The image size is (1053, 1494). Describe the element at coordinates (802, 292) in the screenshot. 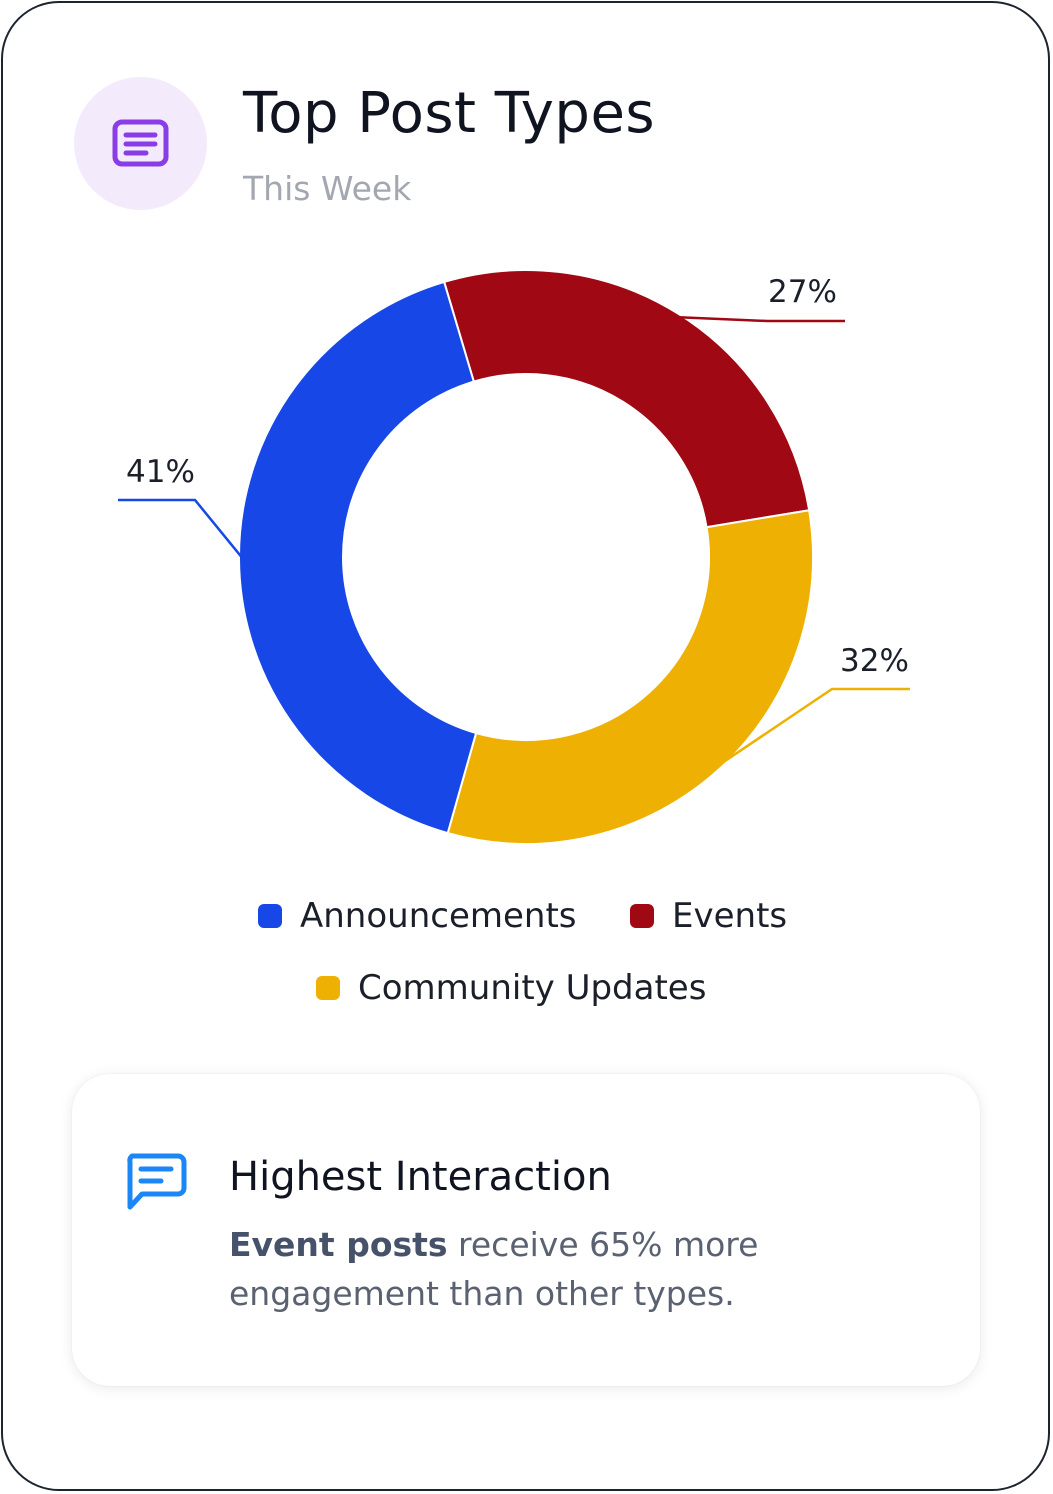

I see `label-events: 27%` at that location.